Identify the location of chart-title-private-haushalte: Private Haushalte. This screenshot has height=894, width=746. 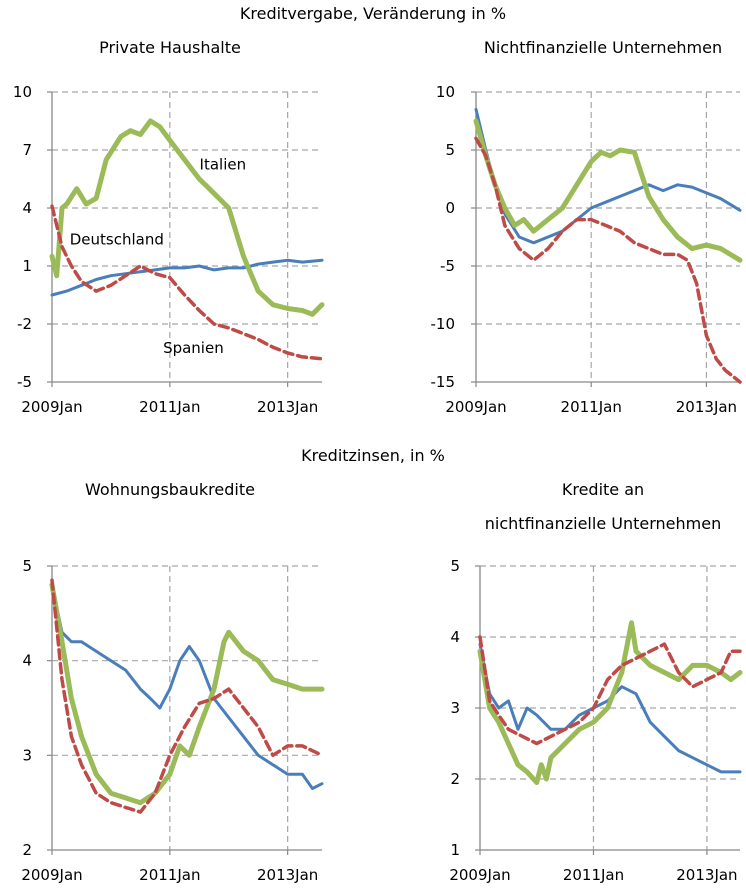
(170, 47).